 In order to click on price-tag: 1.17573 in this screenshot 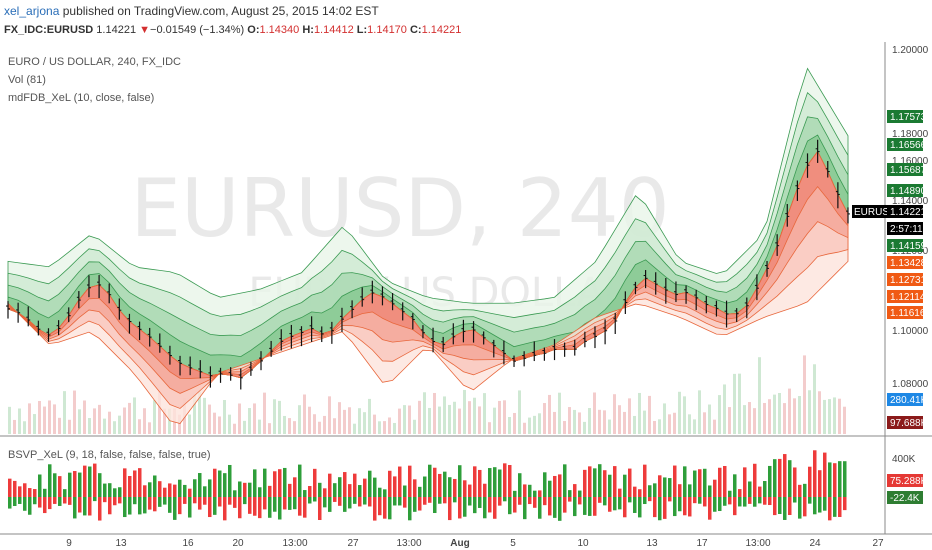, I will do `click(908, 117)`.